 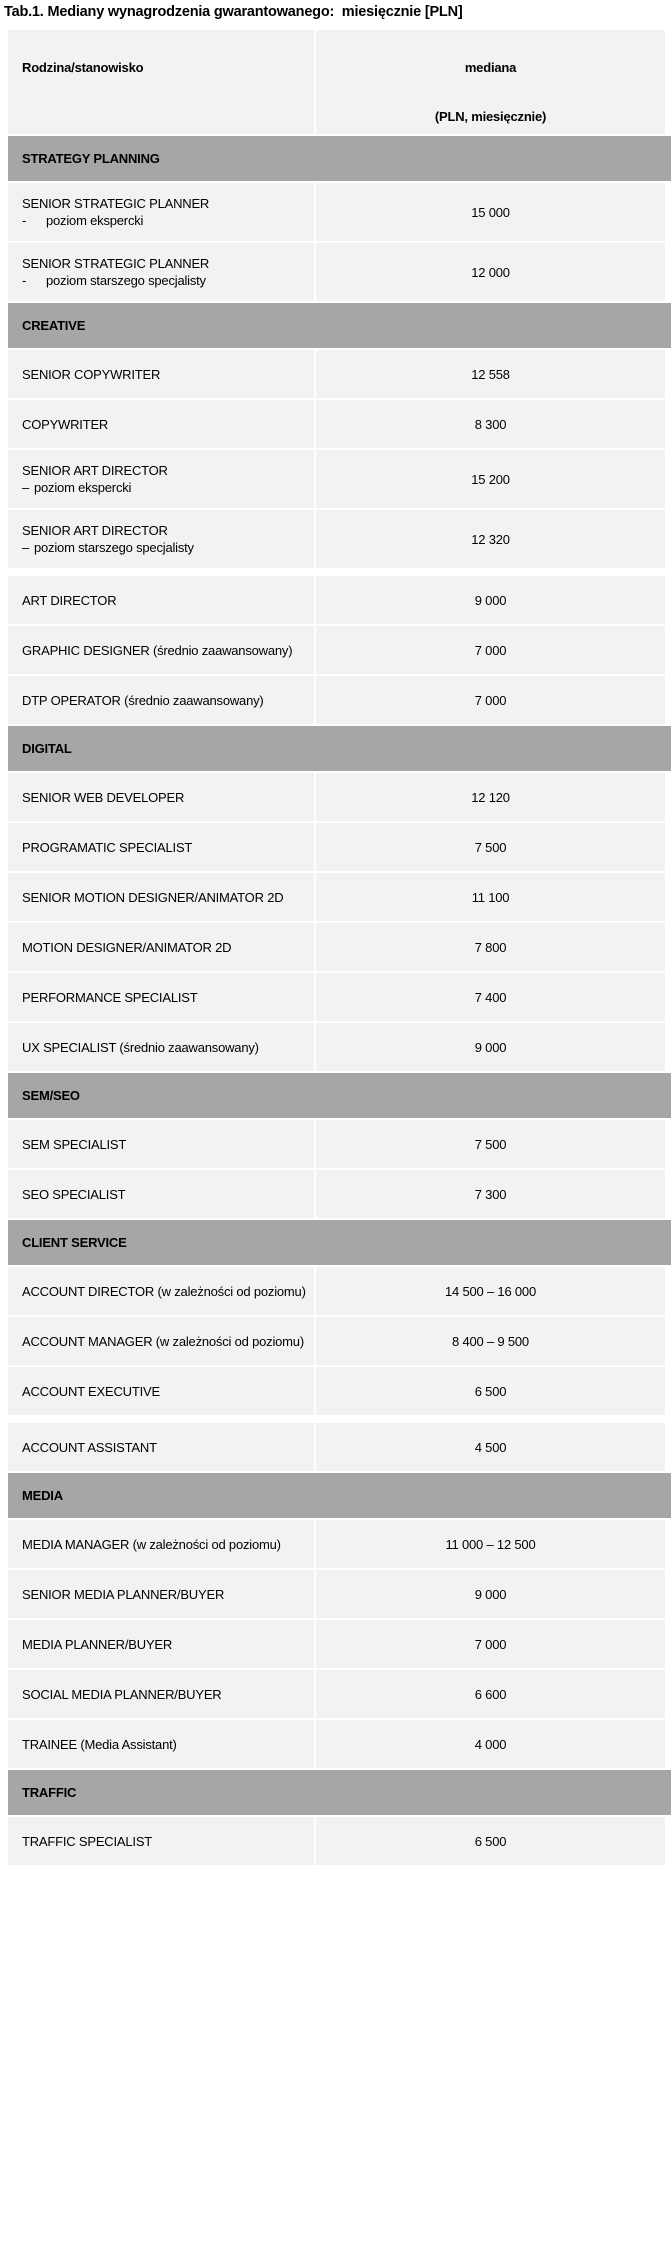 I want to click on job-title-cell: MEDIA PLANNER/BUYER, so click(x=161, y=1644).